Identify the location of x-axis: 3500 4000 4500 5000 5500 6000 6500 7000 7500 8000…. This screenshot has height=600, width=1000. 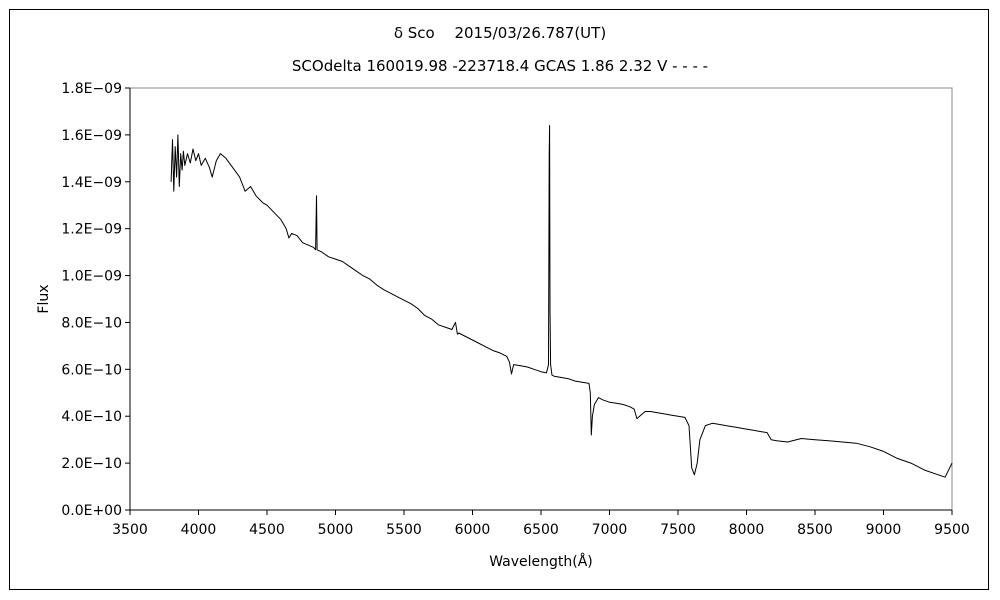
(541, 524).